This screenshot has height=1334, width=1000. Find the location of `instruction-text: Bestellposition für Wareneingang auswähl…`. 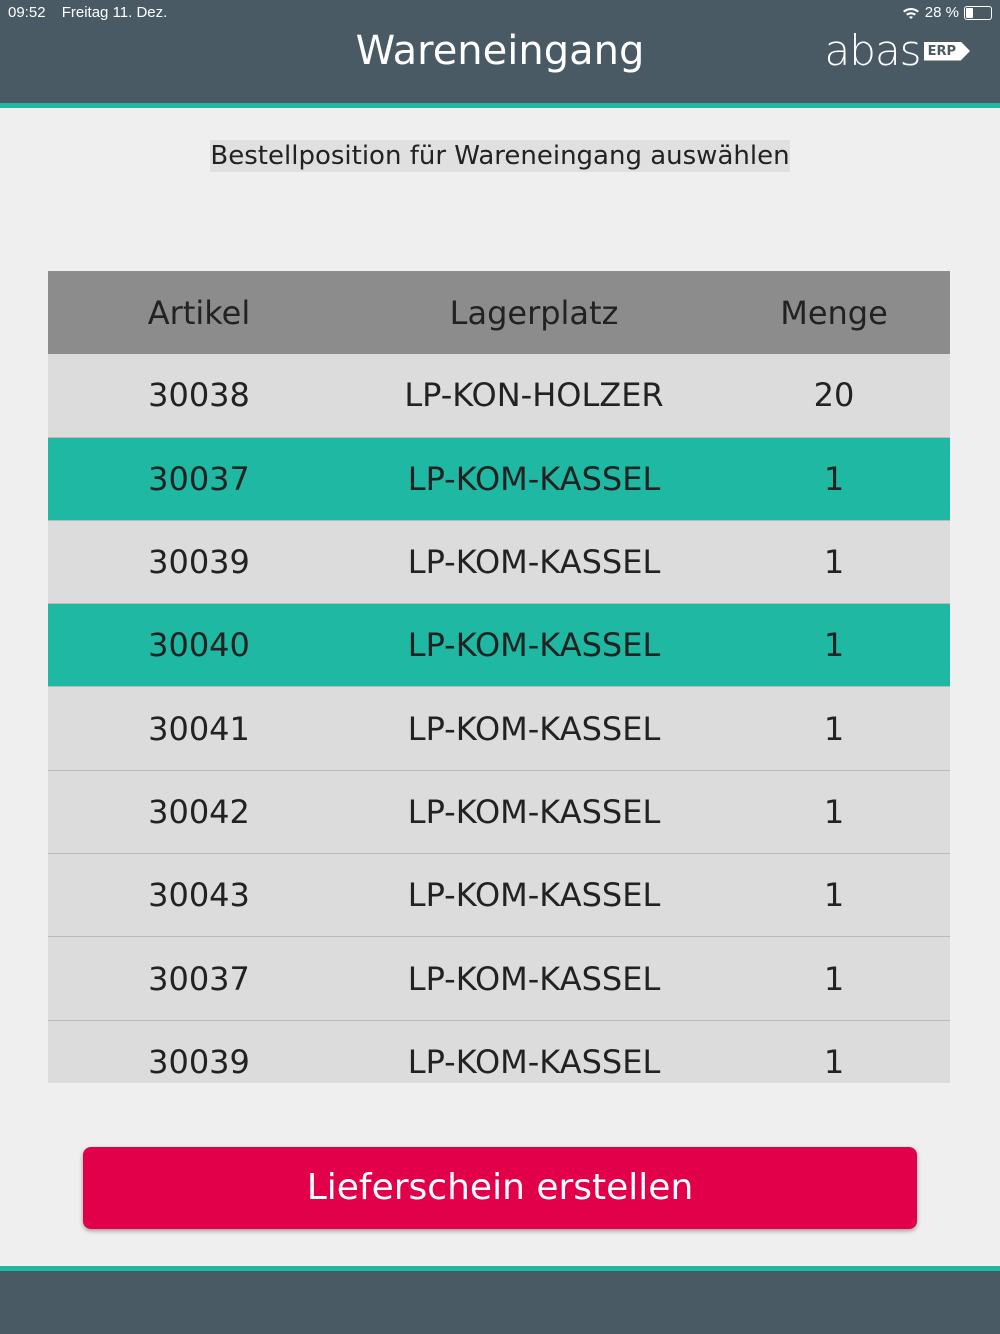

instruction-text: Bestellposition für Wareneingang auswähl… is located at coordinates (500, 156).